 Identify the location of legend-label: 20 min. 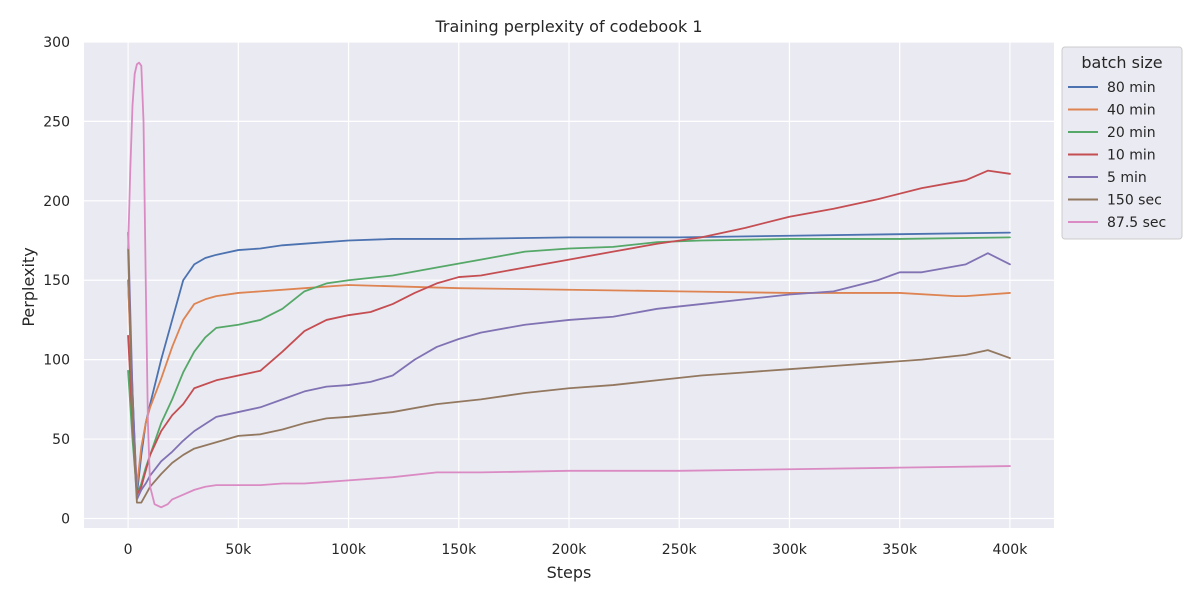
(1131, 133).